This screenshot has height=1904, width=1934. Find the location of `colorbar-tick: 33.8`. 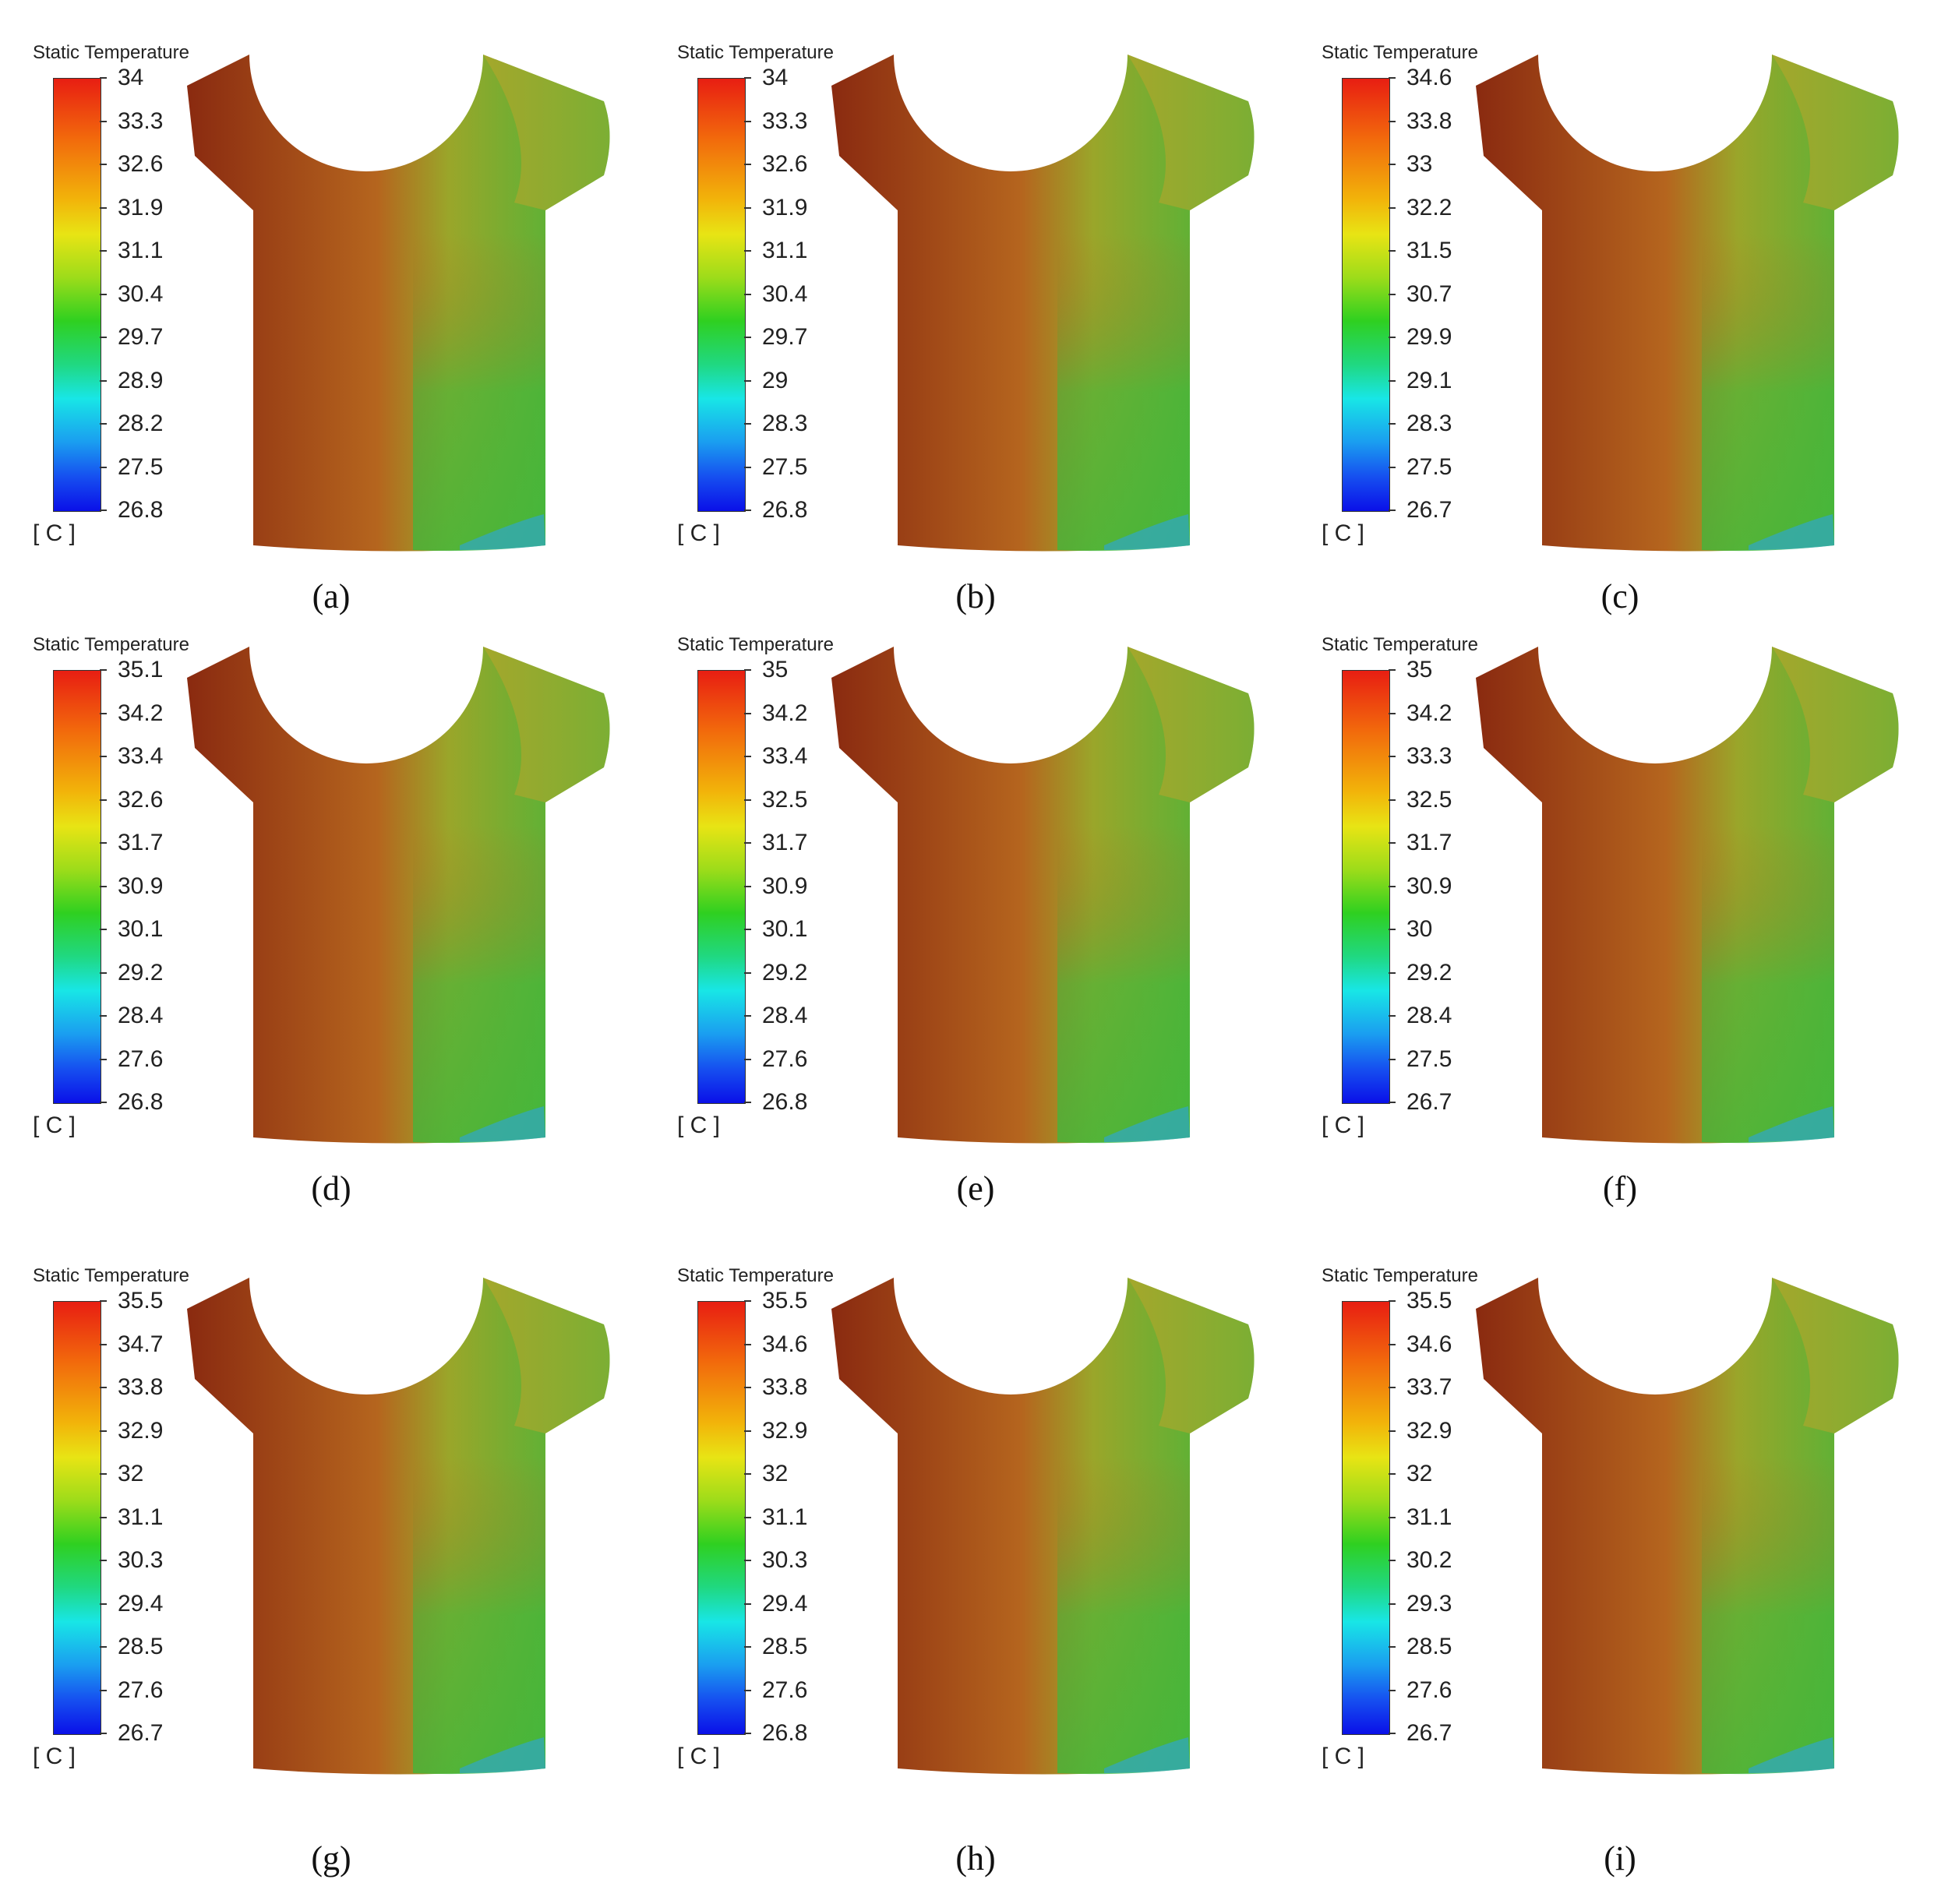

colorbar-tick: 33.8 is located at coordinates (146, 1387).